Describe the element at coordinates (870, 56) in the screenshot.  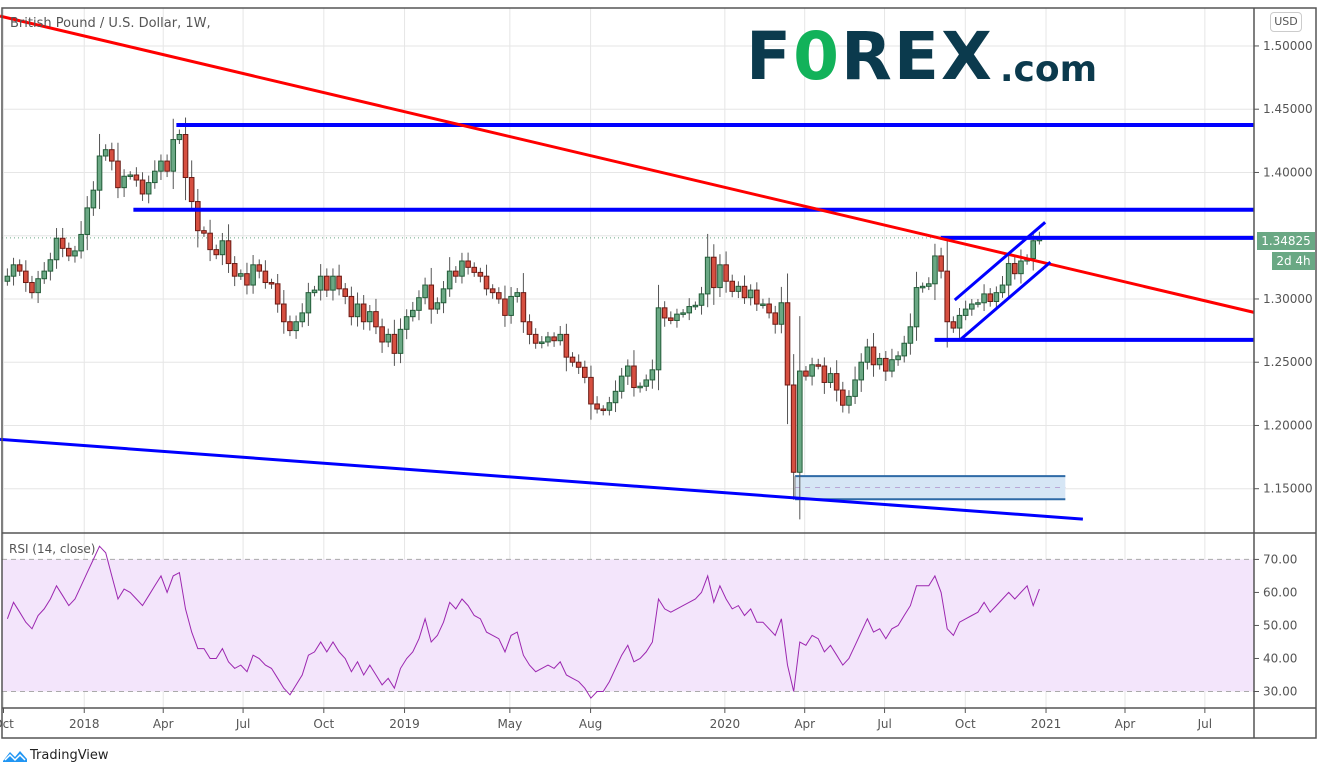
I see `logo-text: F0REX` at that location.